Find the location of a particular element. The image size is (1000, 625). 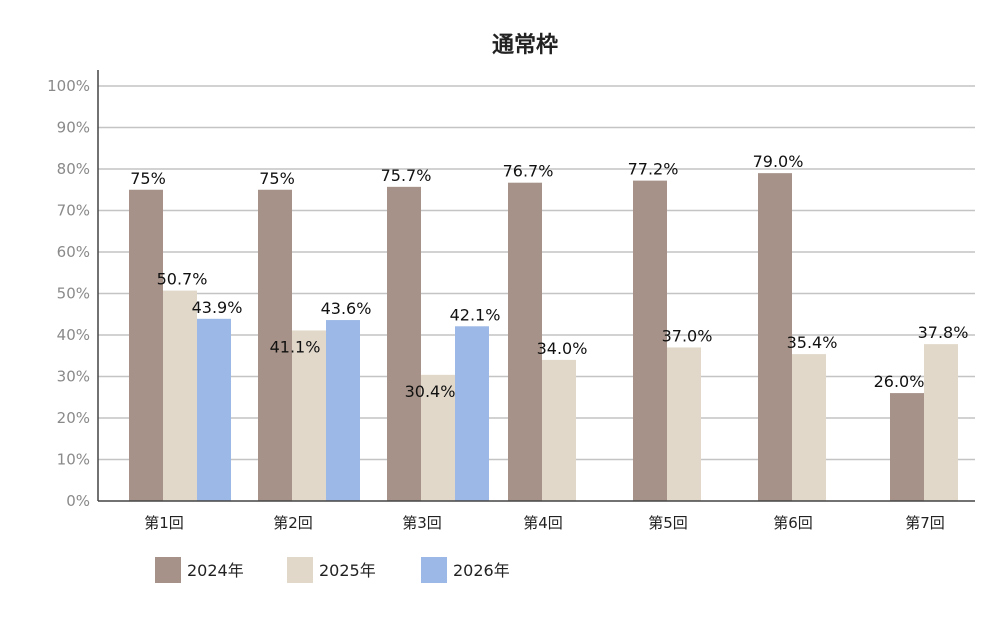

y-tick-label: 80% is located at coordinates (73, 169).